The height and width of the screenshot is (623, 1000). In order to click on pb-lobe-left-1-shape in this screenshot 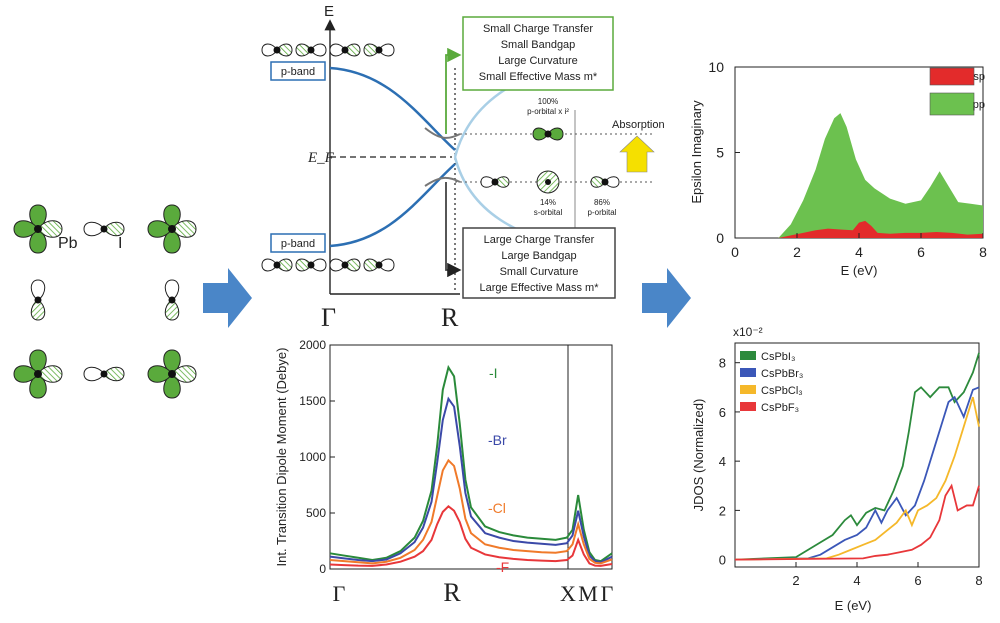, I will do `click(26, 229)`.